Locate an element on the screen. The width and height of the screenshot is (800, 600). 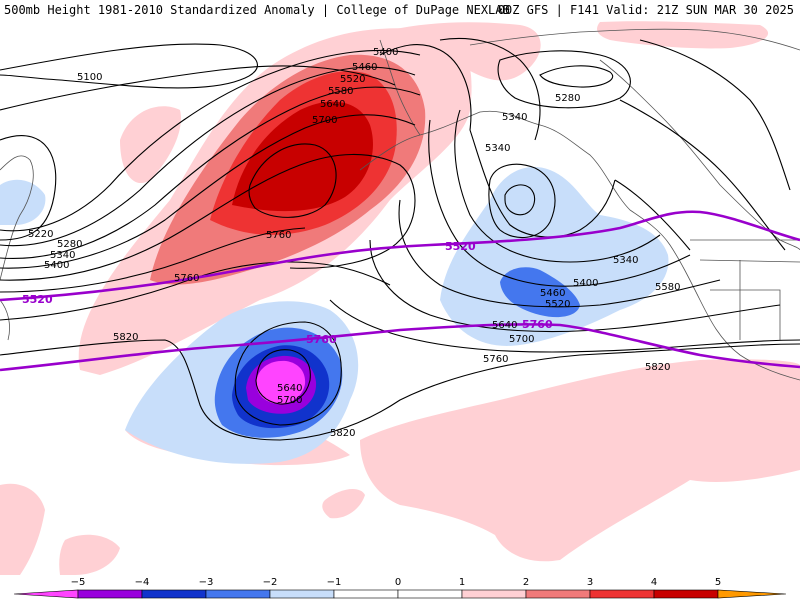
legend-color-bar is located at coordinates (400, 594).